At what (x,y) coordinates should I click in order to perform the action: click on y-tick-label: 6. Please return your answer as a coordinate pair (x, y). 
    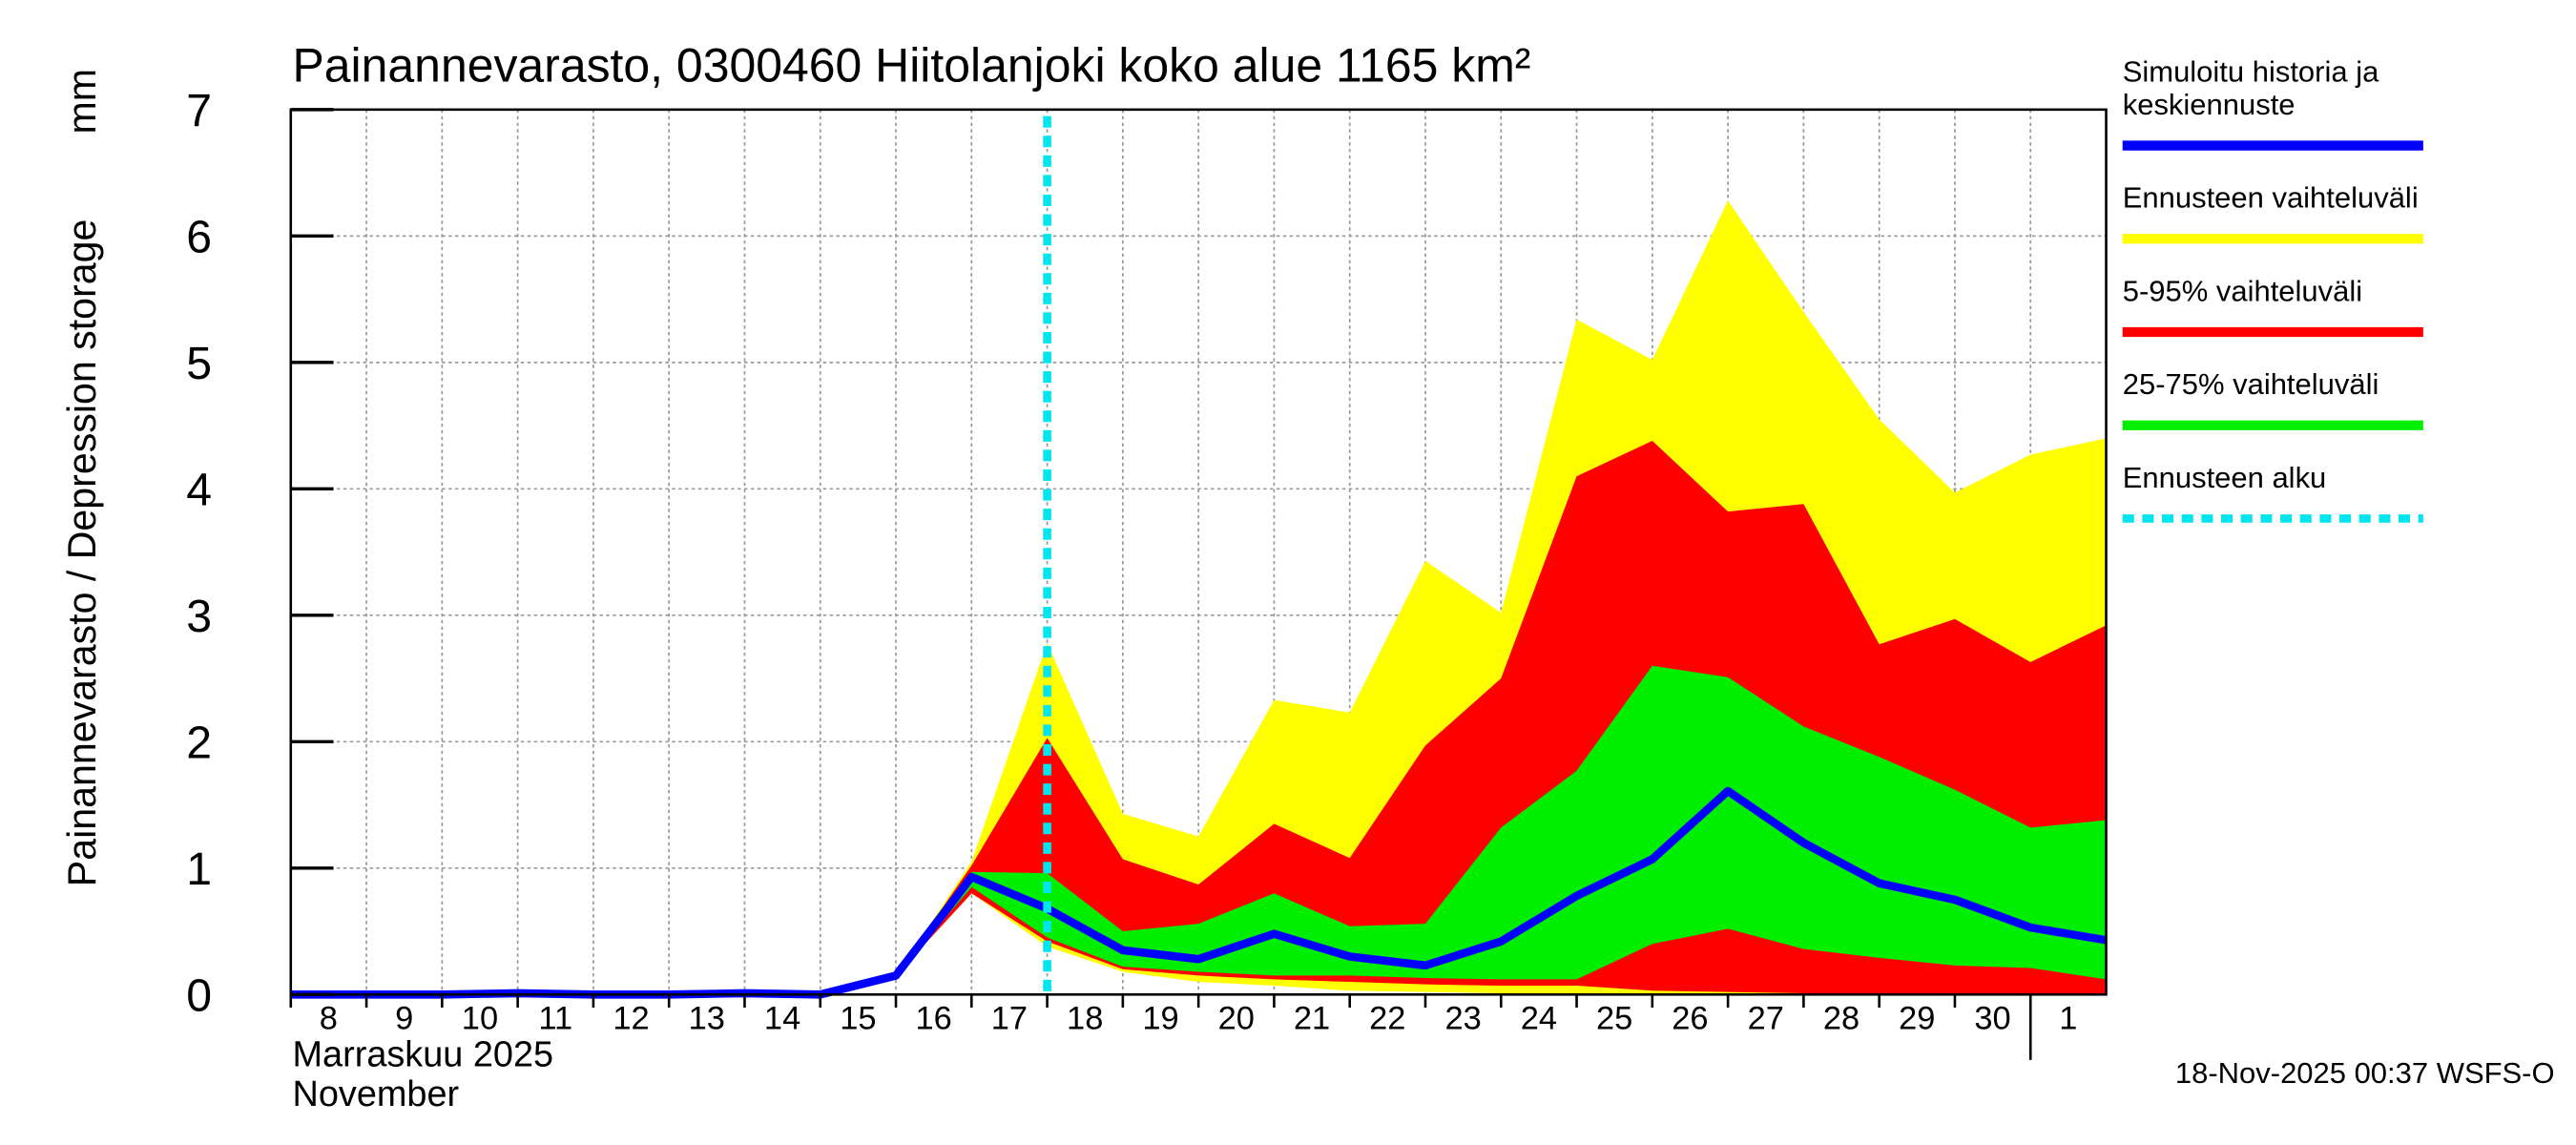
    Looking at the image, I should click on (199, 238).